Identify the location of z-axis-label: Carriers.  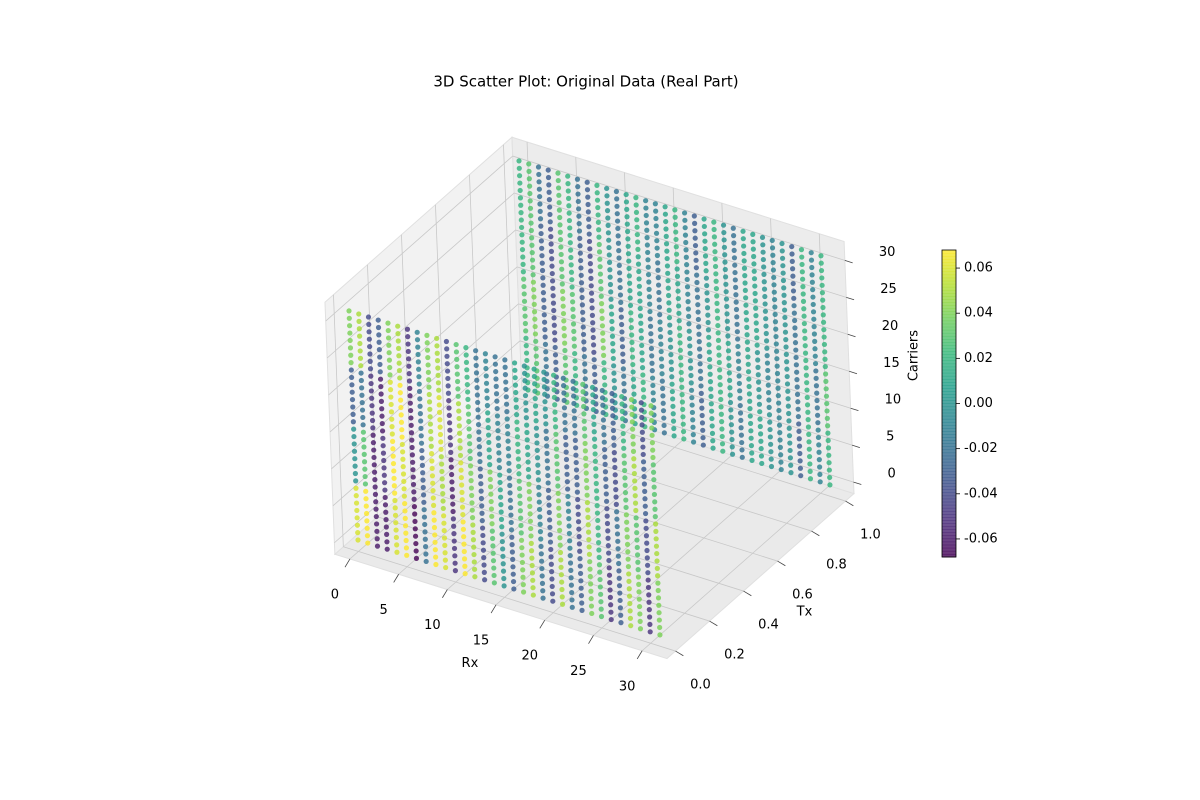
(914, 355).